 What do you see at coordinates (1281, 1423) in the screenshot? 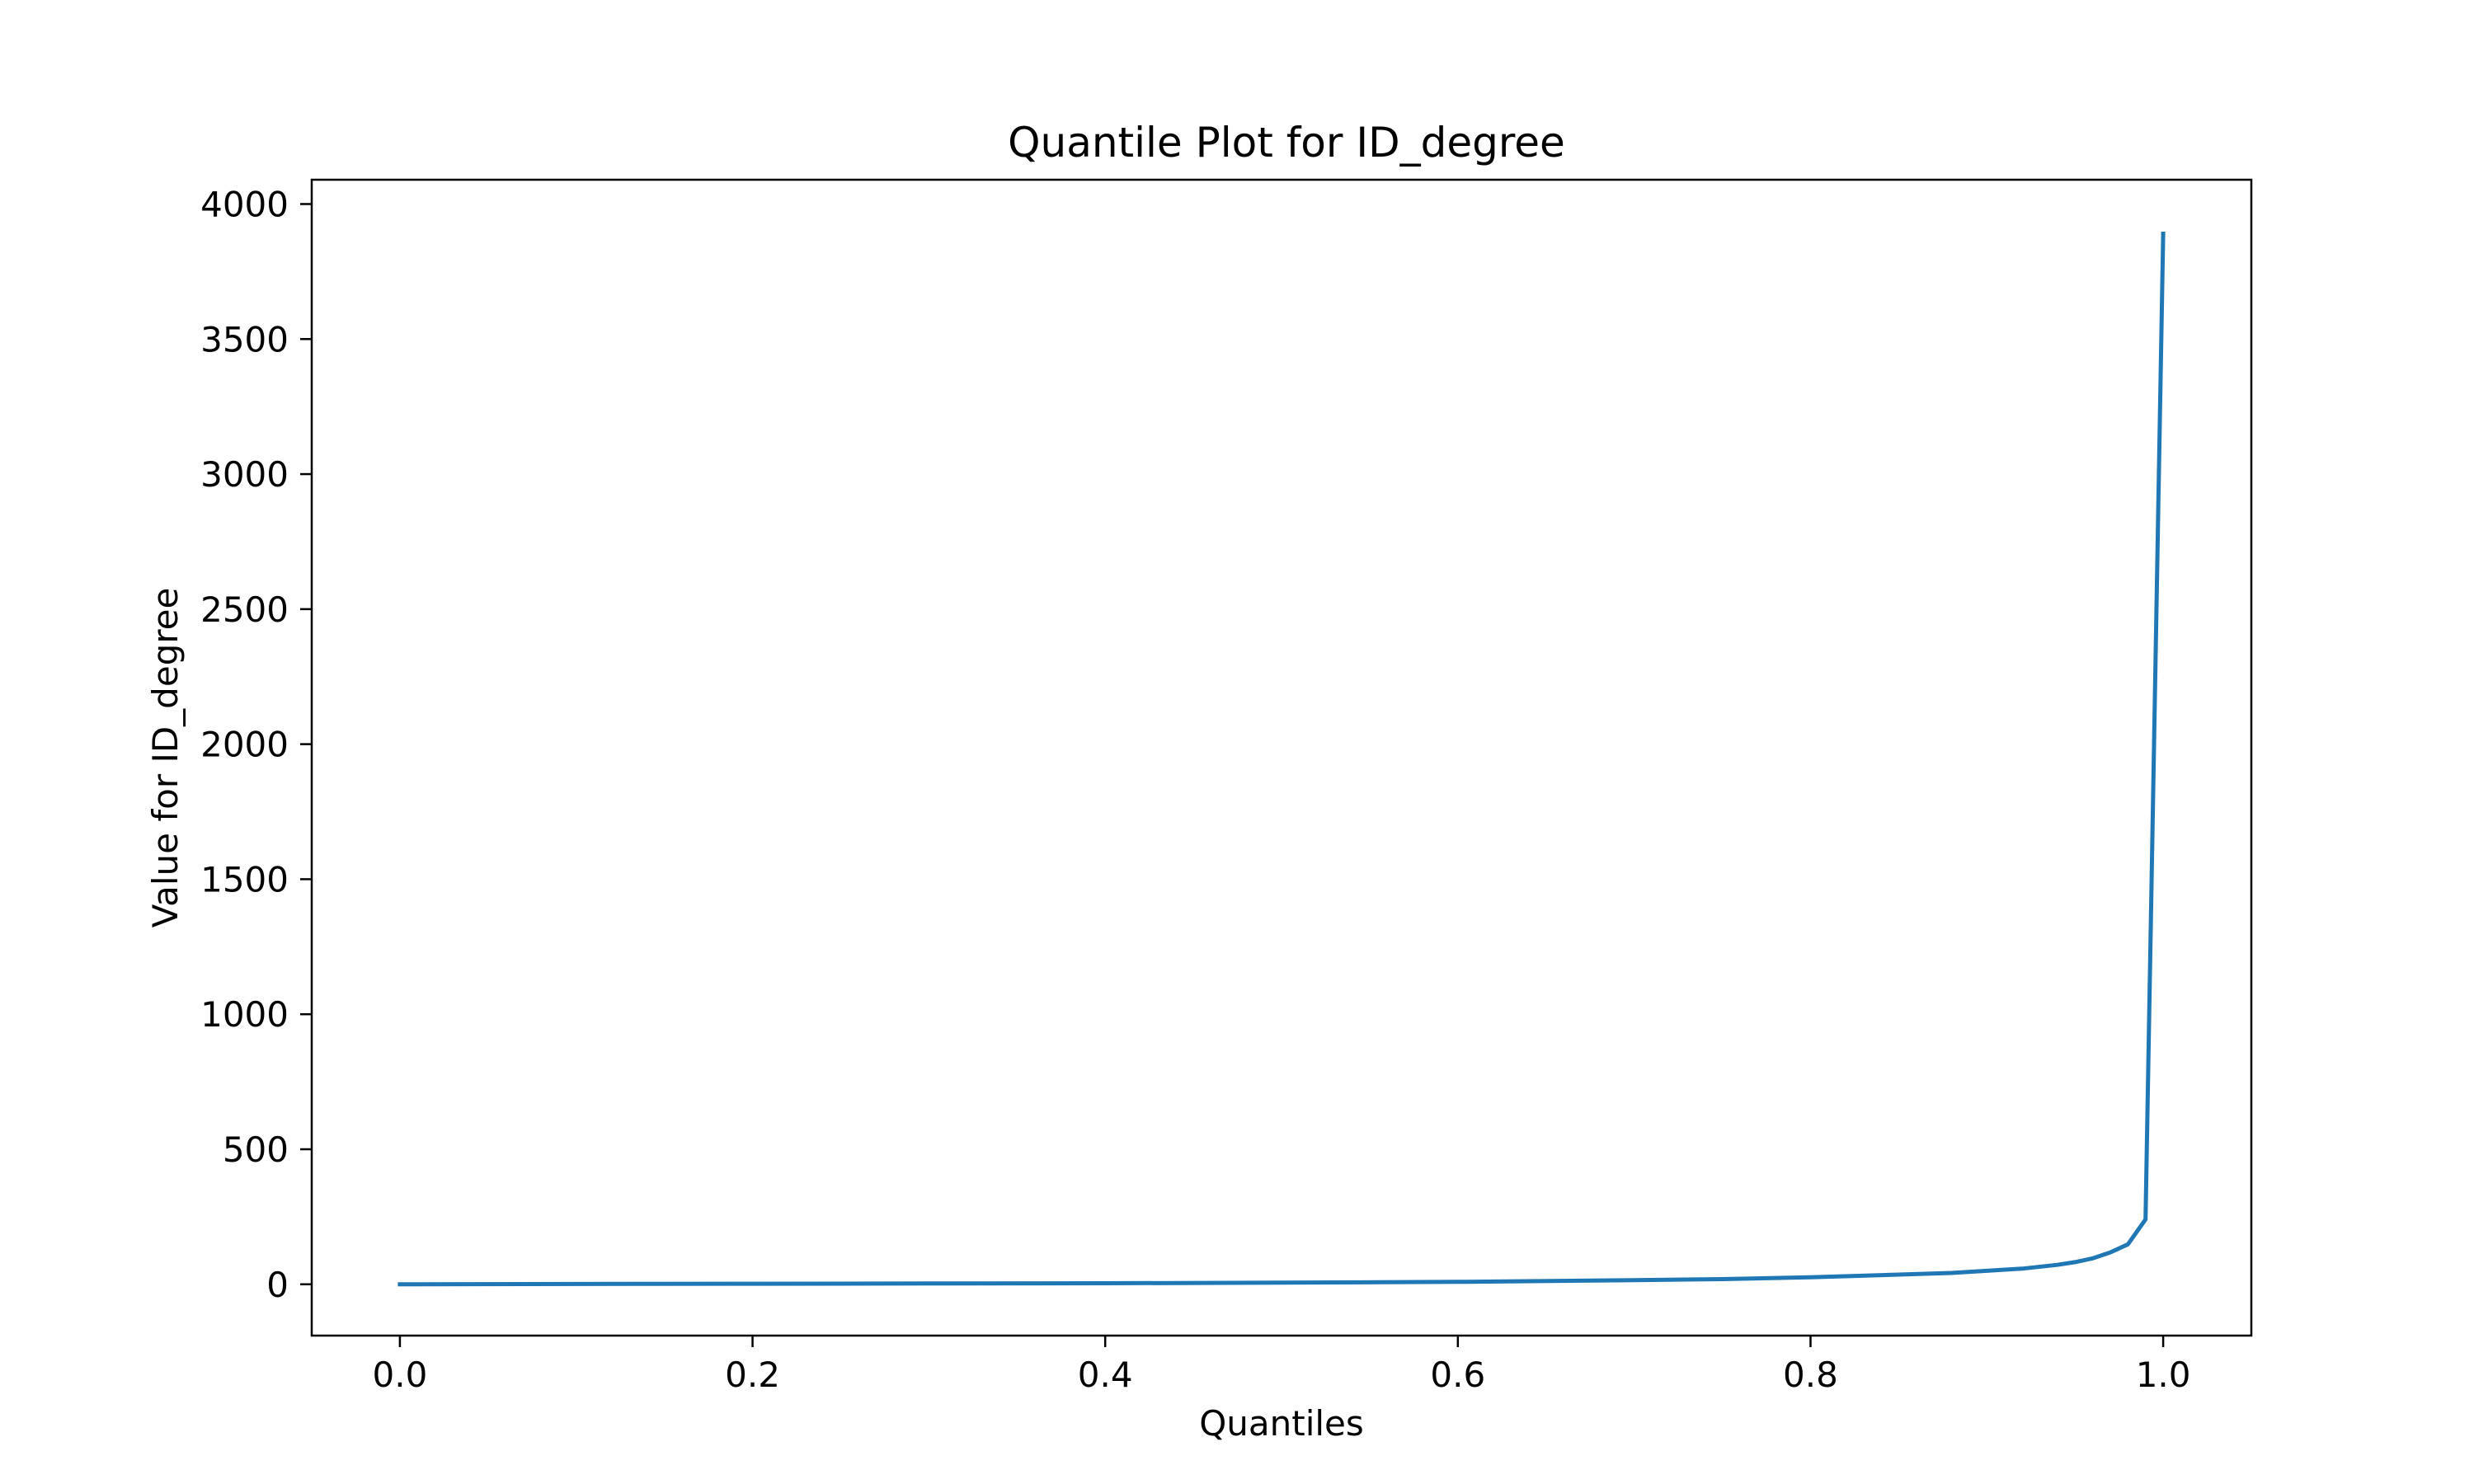
I see `x-axis-label: Quantiles` at bounding box center [1281, 1423].